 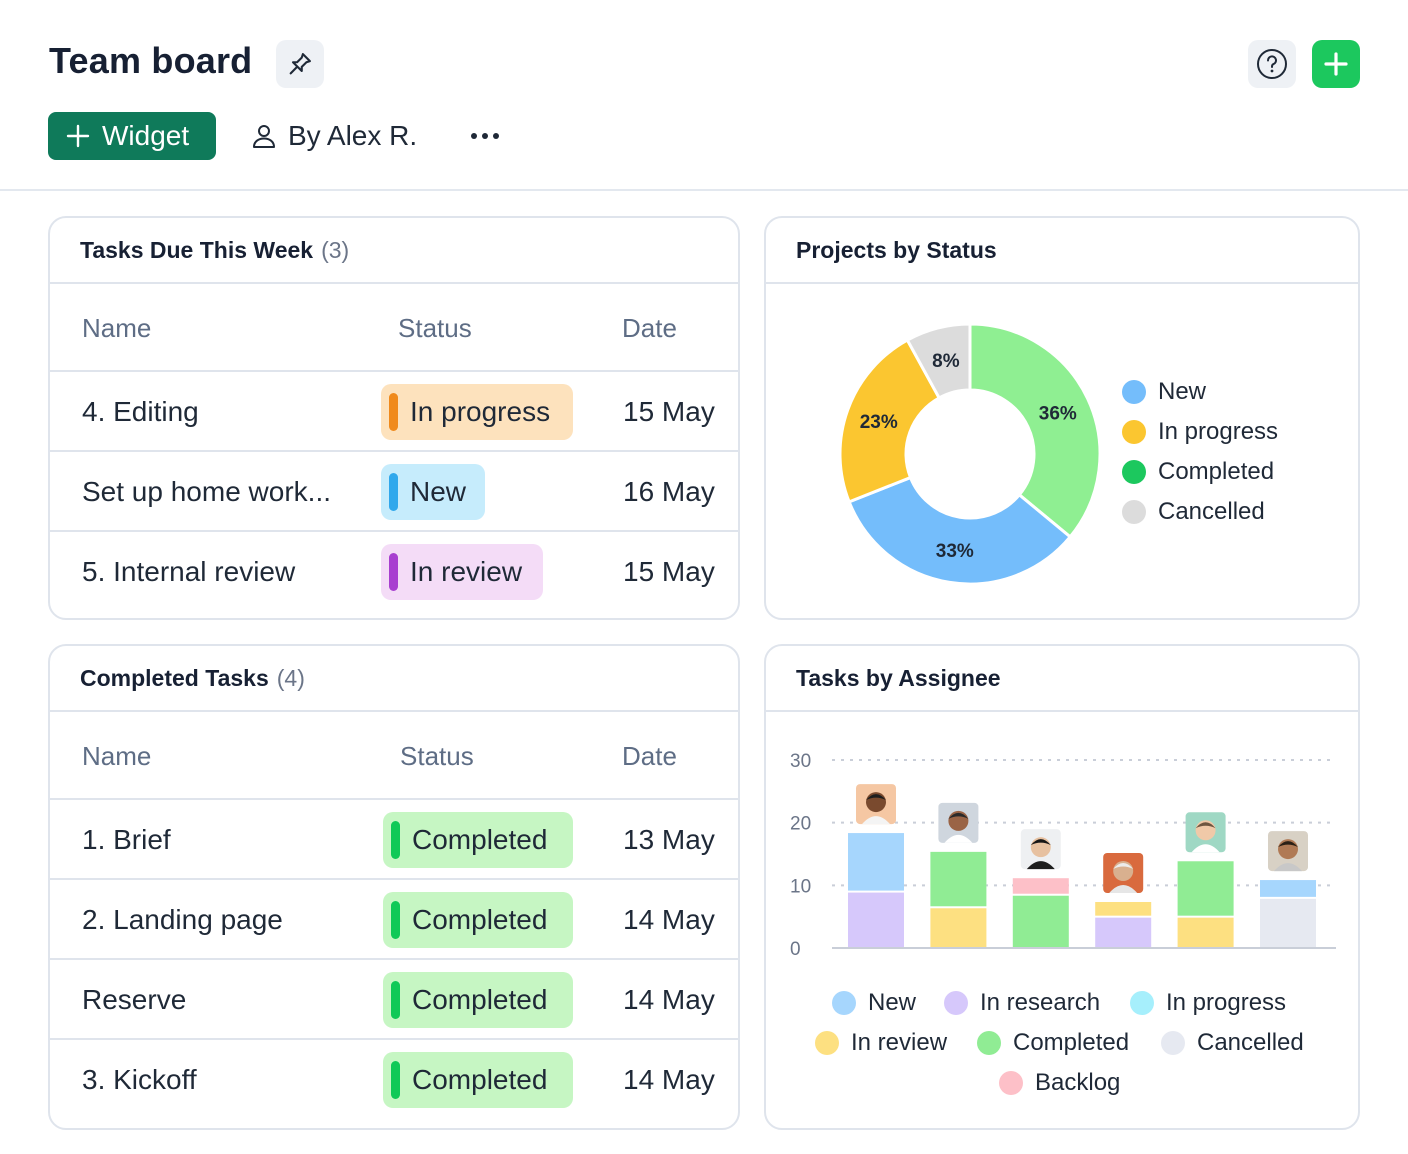 What do you see at coordinates (1200, 432) in the screenshot?
I see `legend-item-in-progress: In progress` at bounding box center [1200, 432].